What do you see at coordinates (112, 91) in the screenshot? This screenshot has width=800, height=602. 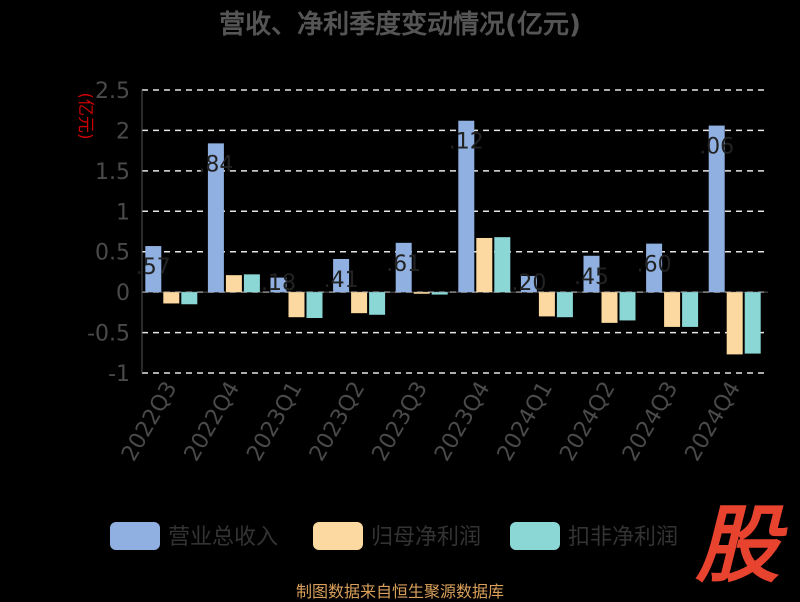 I see `y-tick-label: 2.5` at bounding box center [112, 91].